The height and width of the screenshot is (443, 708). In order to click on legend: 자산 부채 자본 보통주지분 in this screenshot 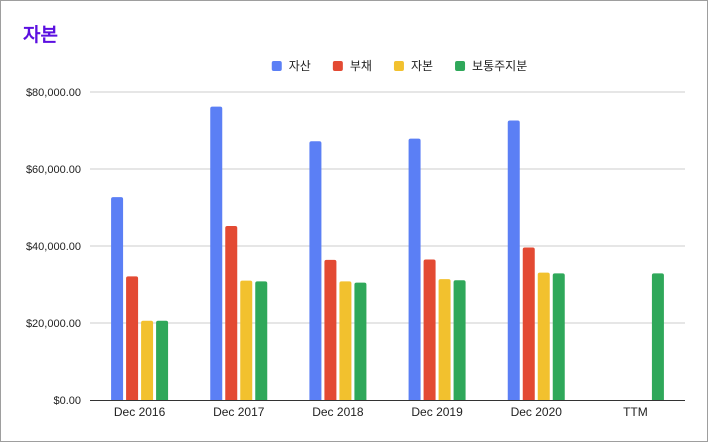, I will do `click(399, 66)`.